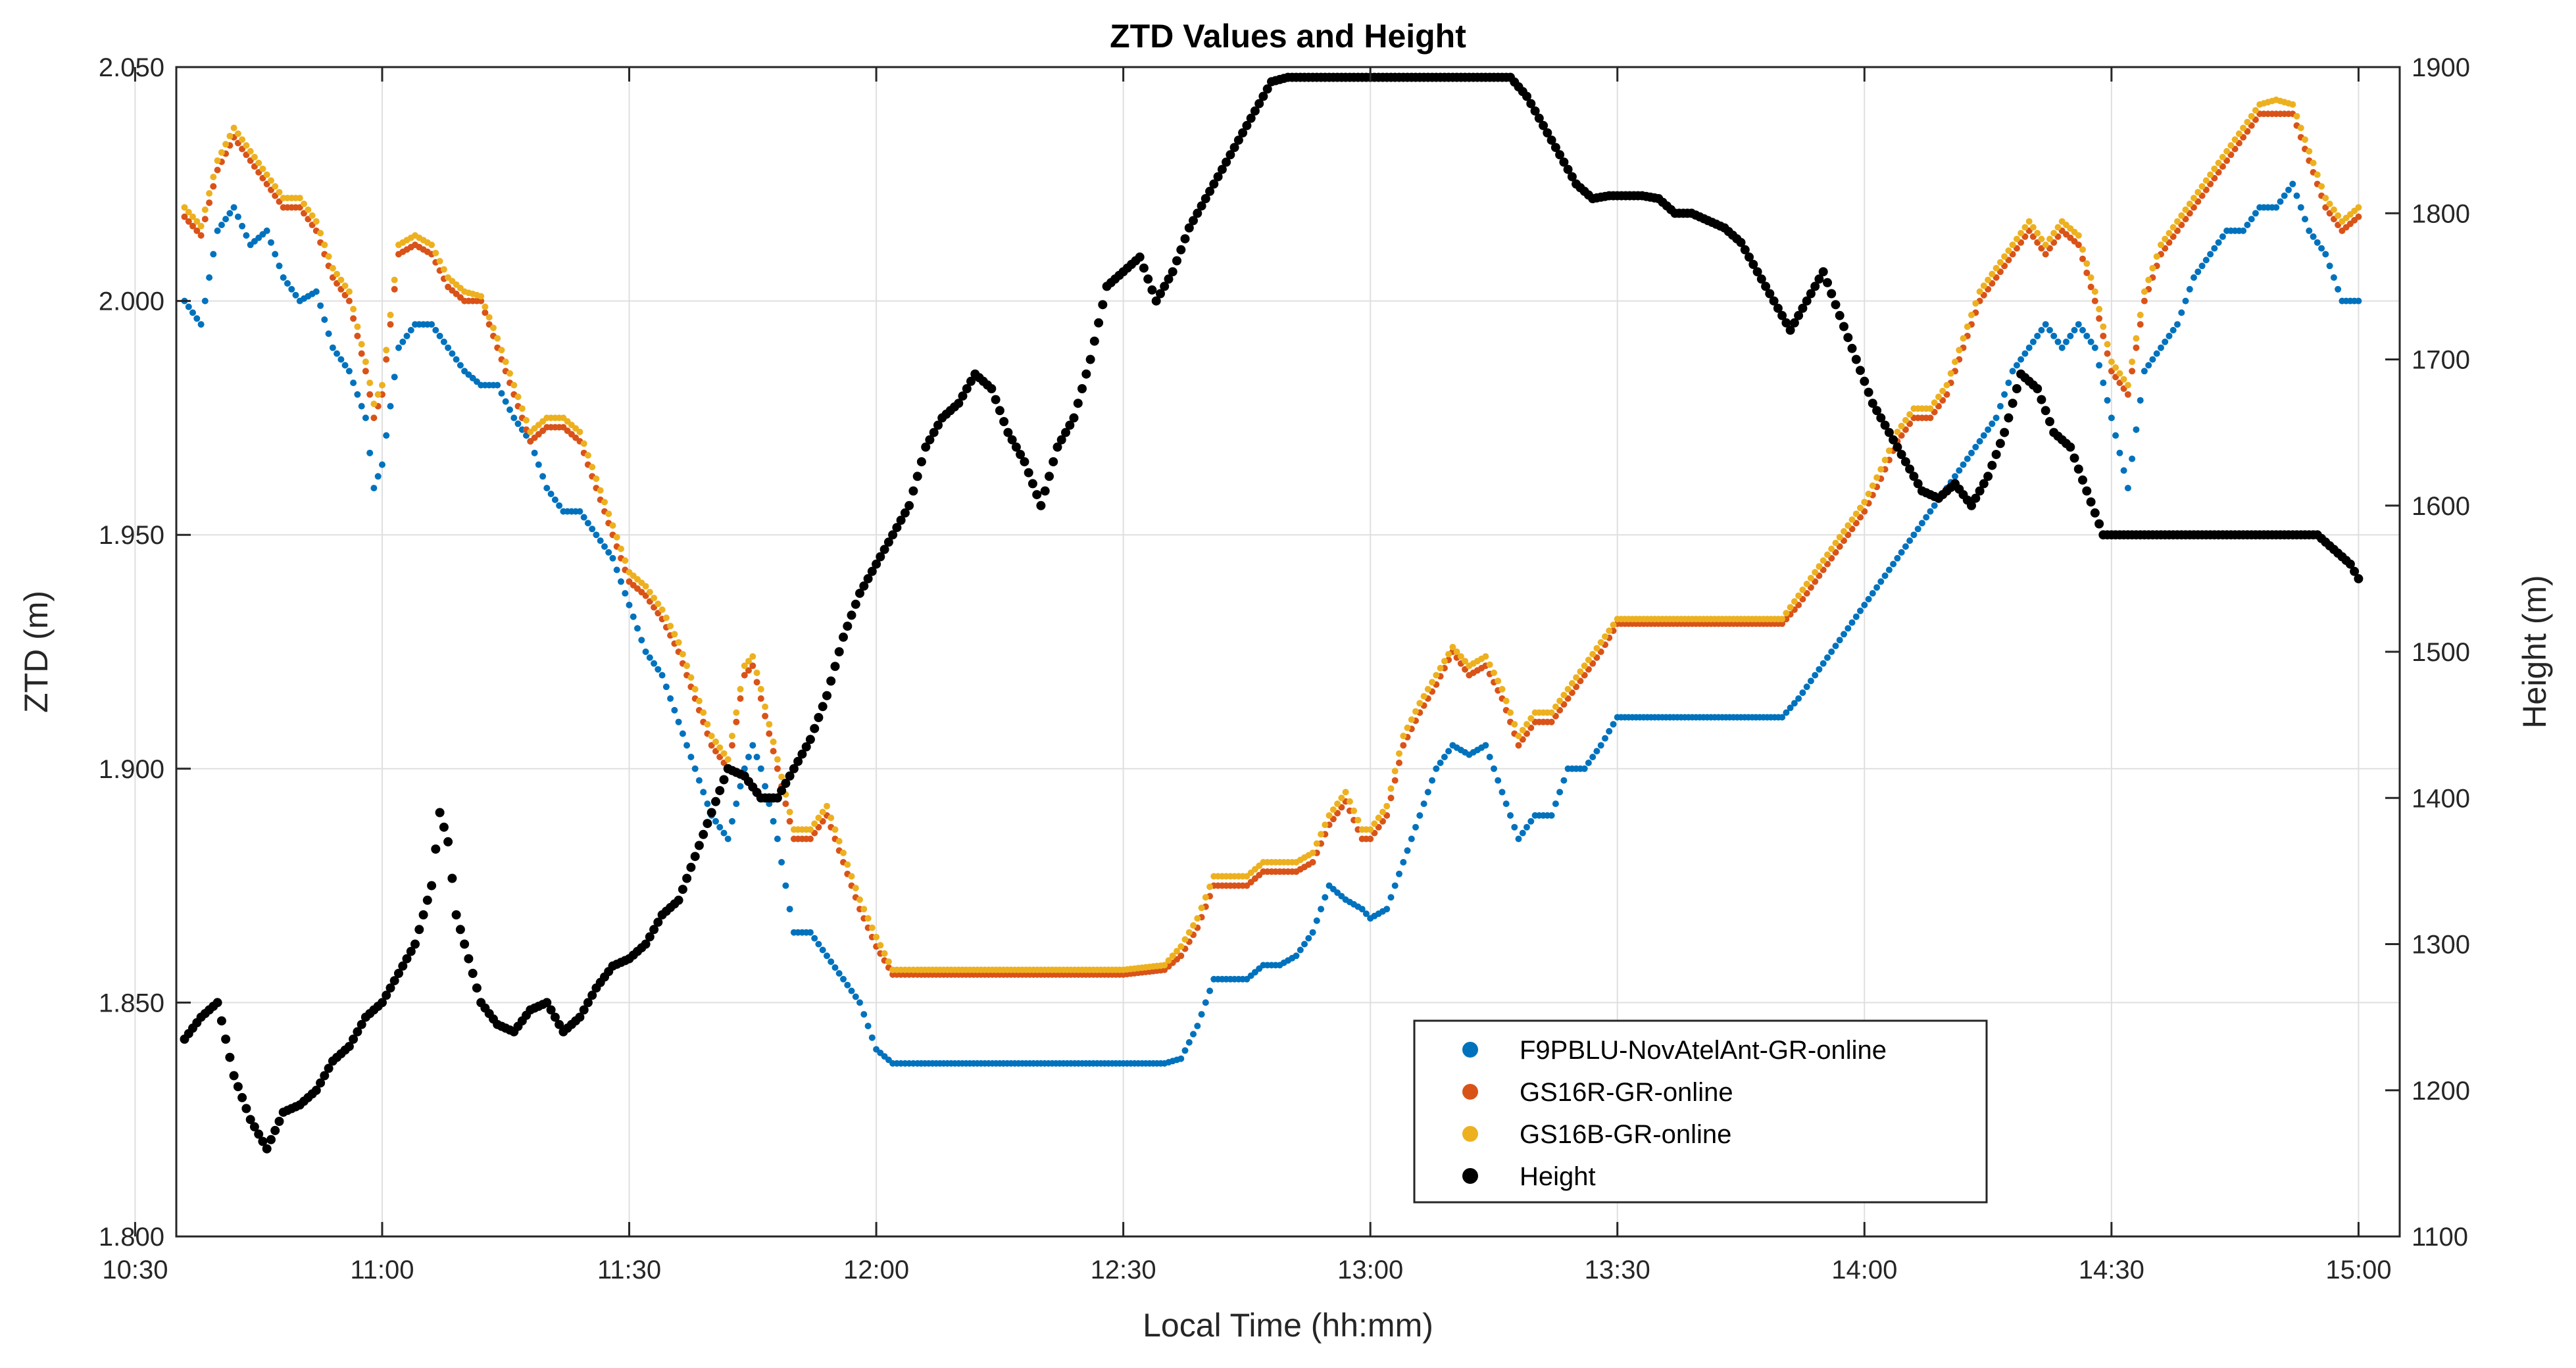 Image resolution: width=2576 pixels, height=1368 pixels. What do you see at coordinates (131, 67) in the screenshot?
I see `y-left-tick-label: 2.050` at bounding box center [131, 67].